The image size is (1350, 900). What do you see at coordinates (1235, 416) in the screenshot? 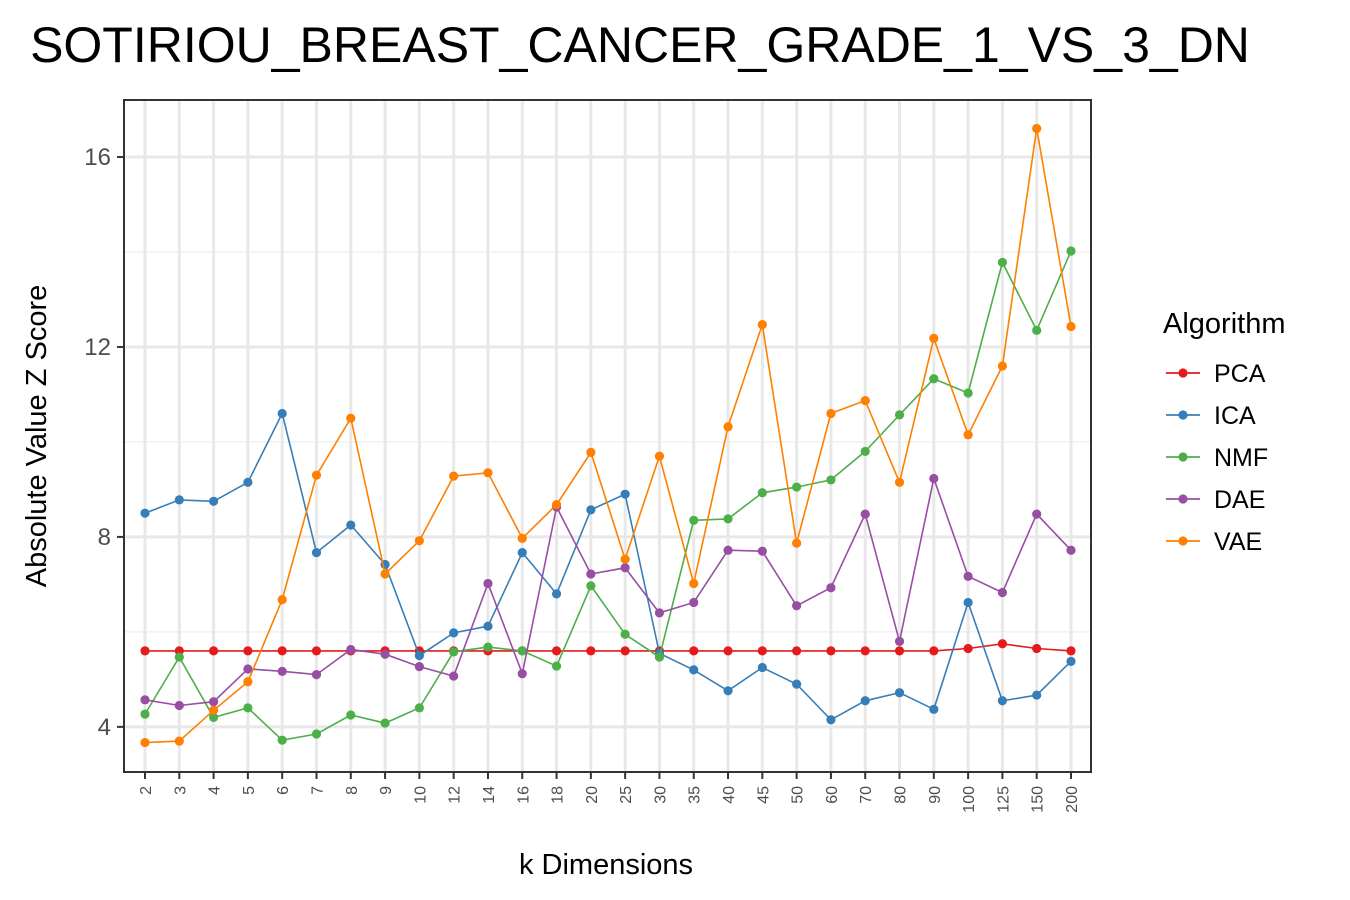
I see `legend-label: ICA` at bounding box center [1235, 416].